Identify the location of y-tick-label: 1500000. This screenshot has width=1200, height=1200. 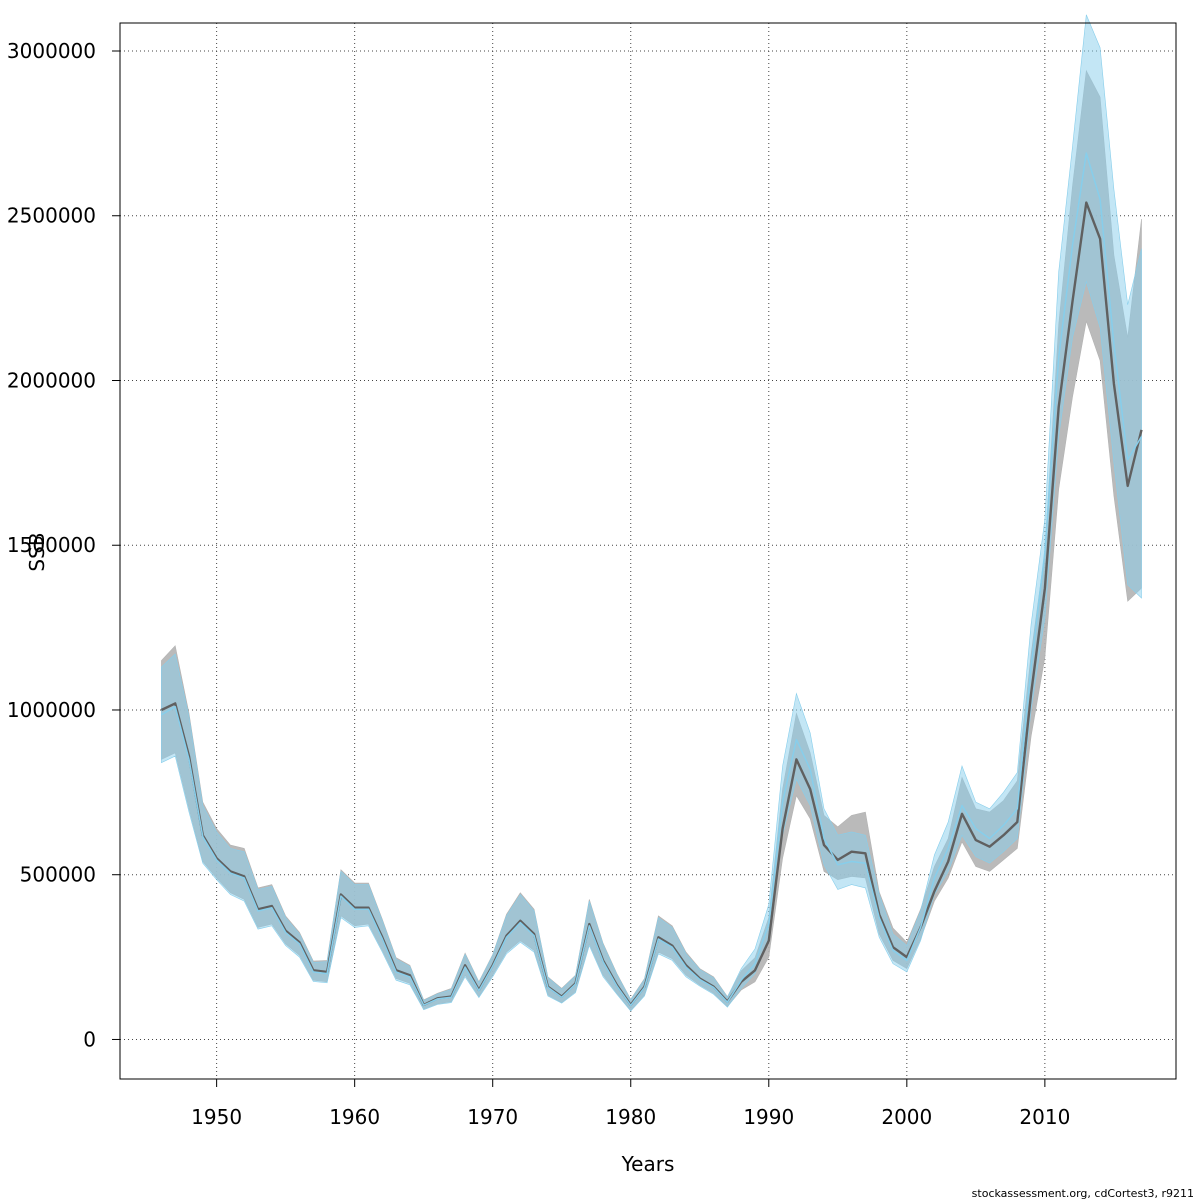
(51, 545).